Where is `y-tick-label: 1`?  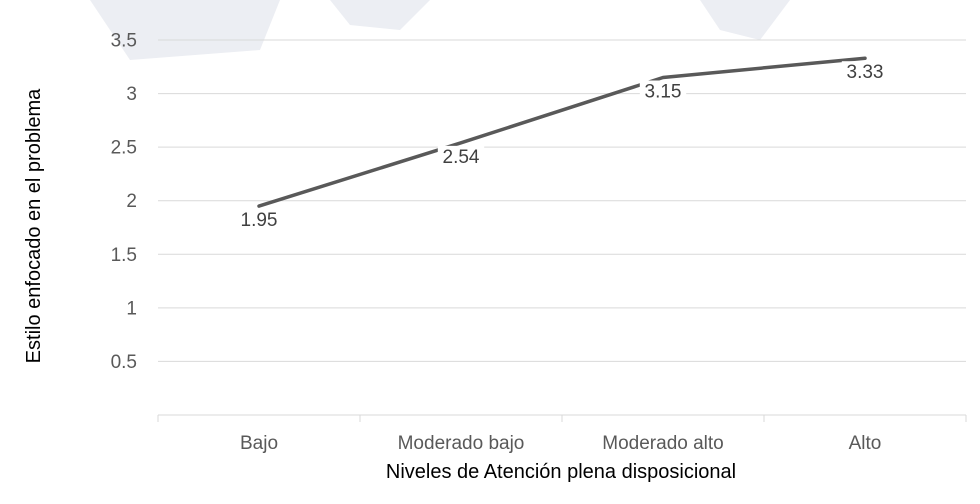 y-tick-label: 1 is located at coordinates (131, 308).